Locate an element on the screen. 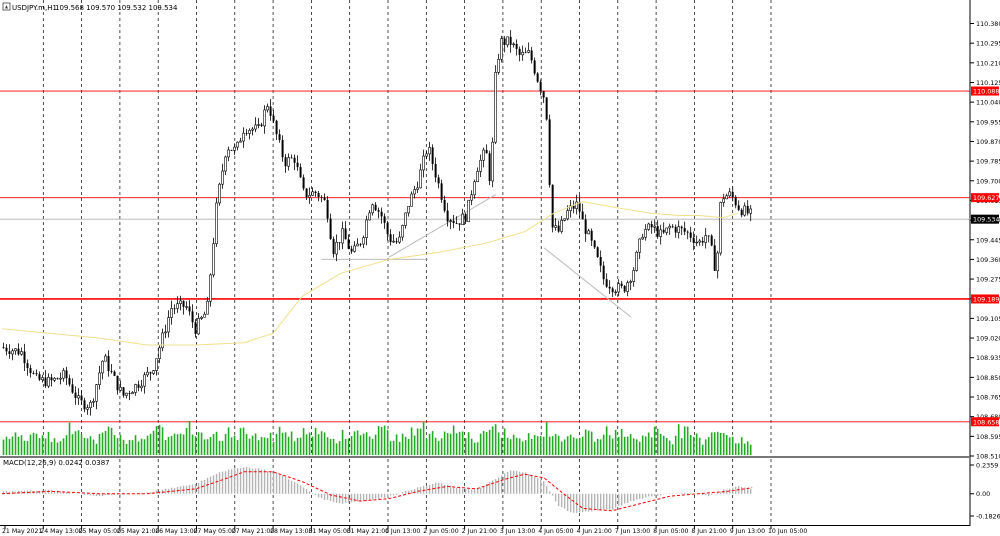  y-tick-label: 108.850 is located at coordinates (988, 378).